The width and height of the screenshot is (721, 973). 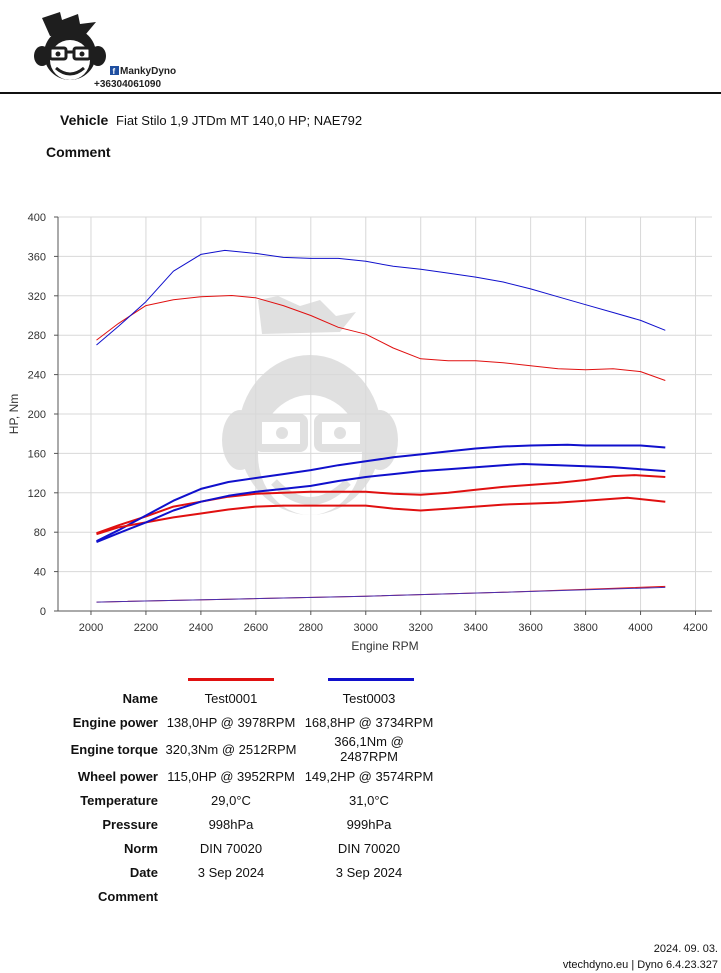 I want to click on footer-date: 2024. 09. 03., so click(x=685, y=949).